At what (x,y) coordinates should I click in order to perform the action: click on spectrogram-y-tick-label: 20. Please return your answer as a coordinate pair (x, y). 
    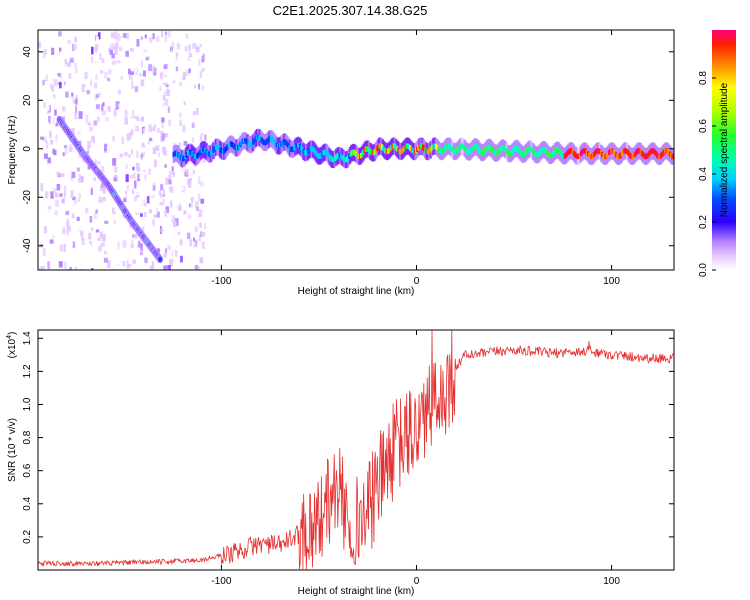
    Looking at the image, I should click on (27, 100).